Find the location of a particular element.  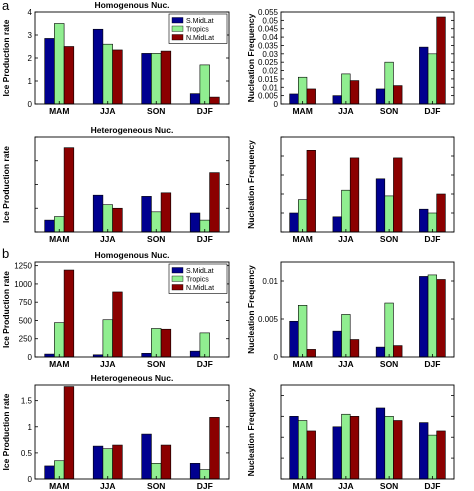

y-tick-label: 0.02 is located at coordinates (270, 71).